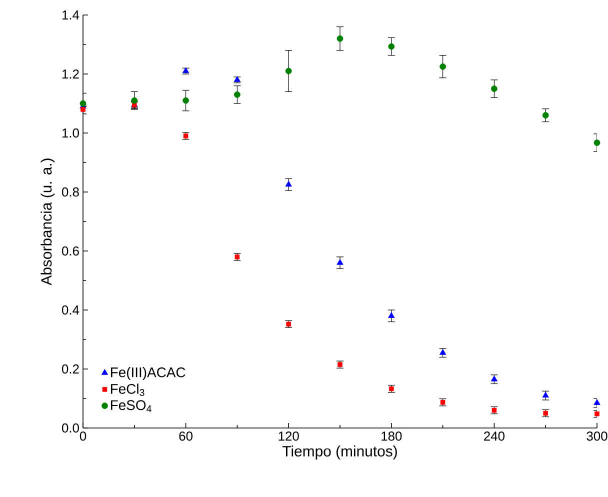 The height and width of the screenshot is (497, 608). I want to click on y-tick-label: 0.0, so click(70, 428).